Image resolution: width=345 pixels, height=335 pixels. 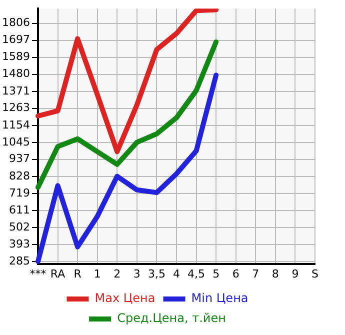 What do you see at coordinates (19, 261) in the screenshot?
I see `y-tick-label: 285` at bounding box center [19, 261].